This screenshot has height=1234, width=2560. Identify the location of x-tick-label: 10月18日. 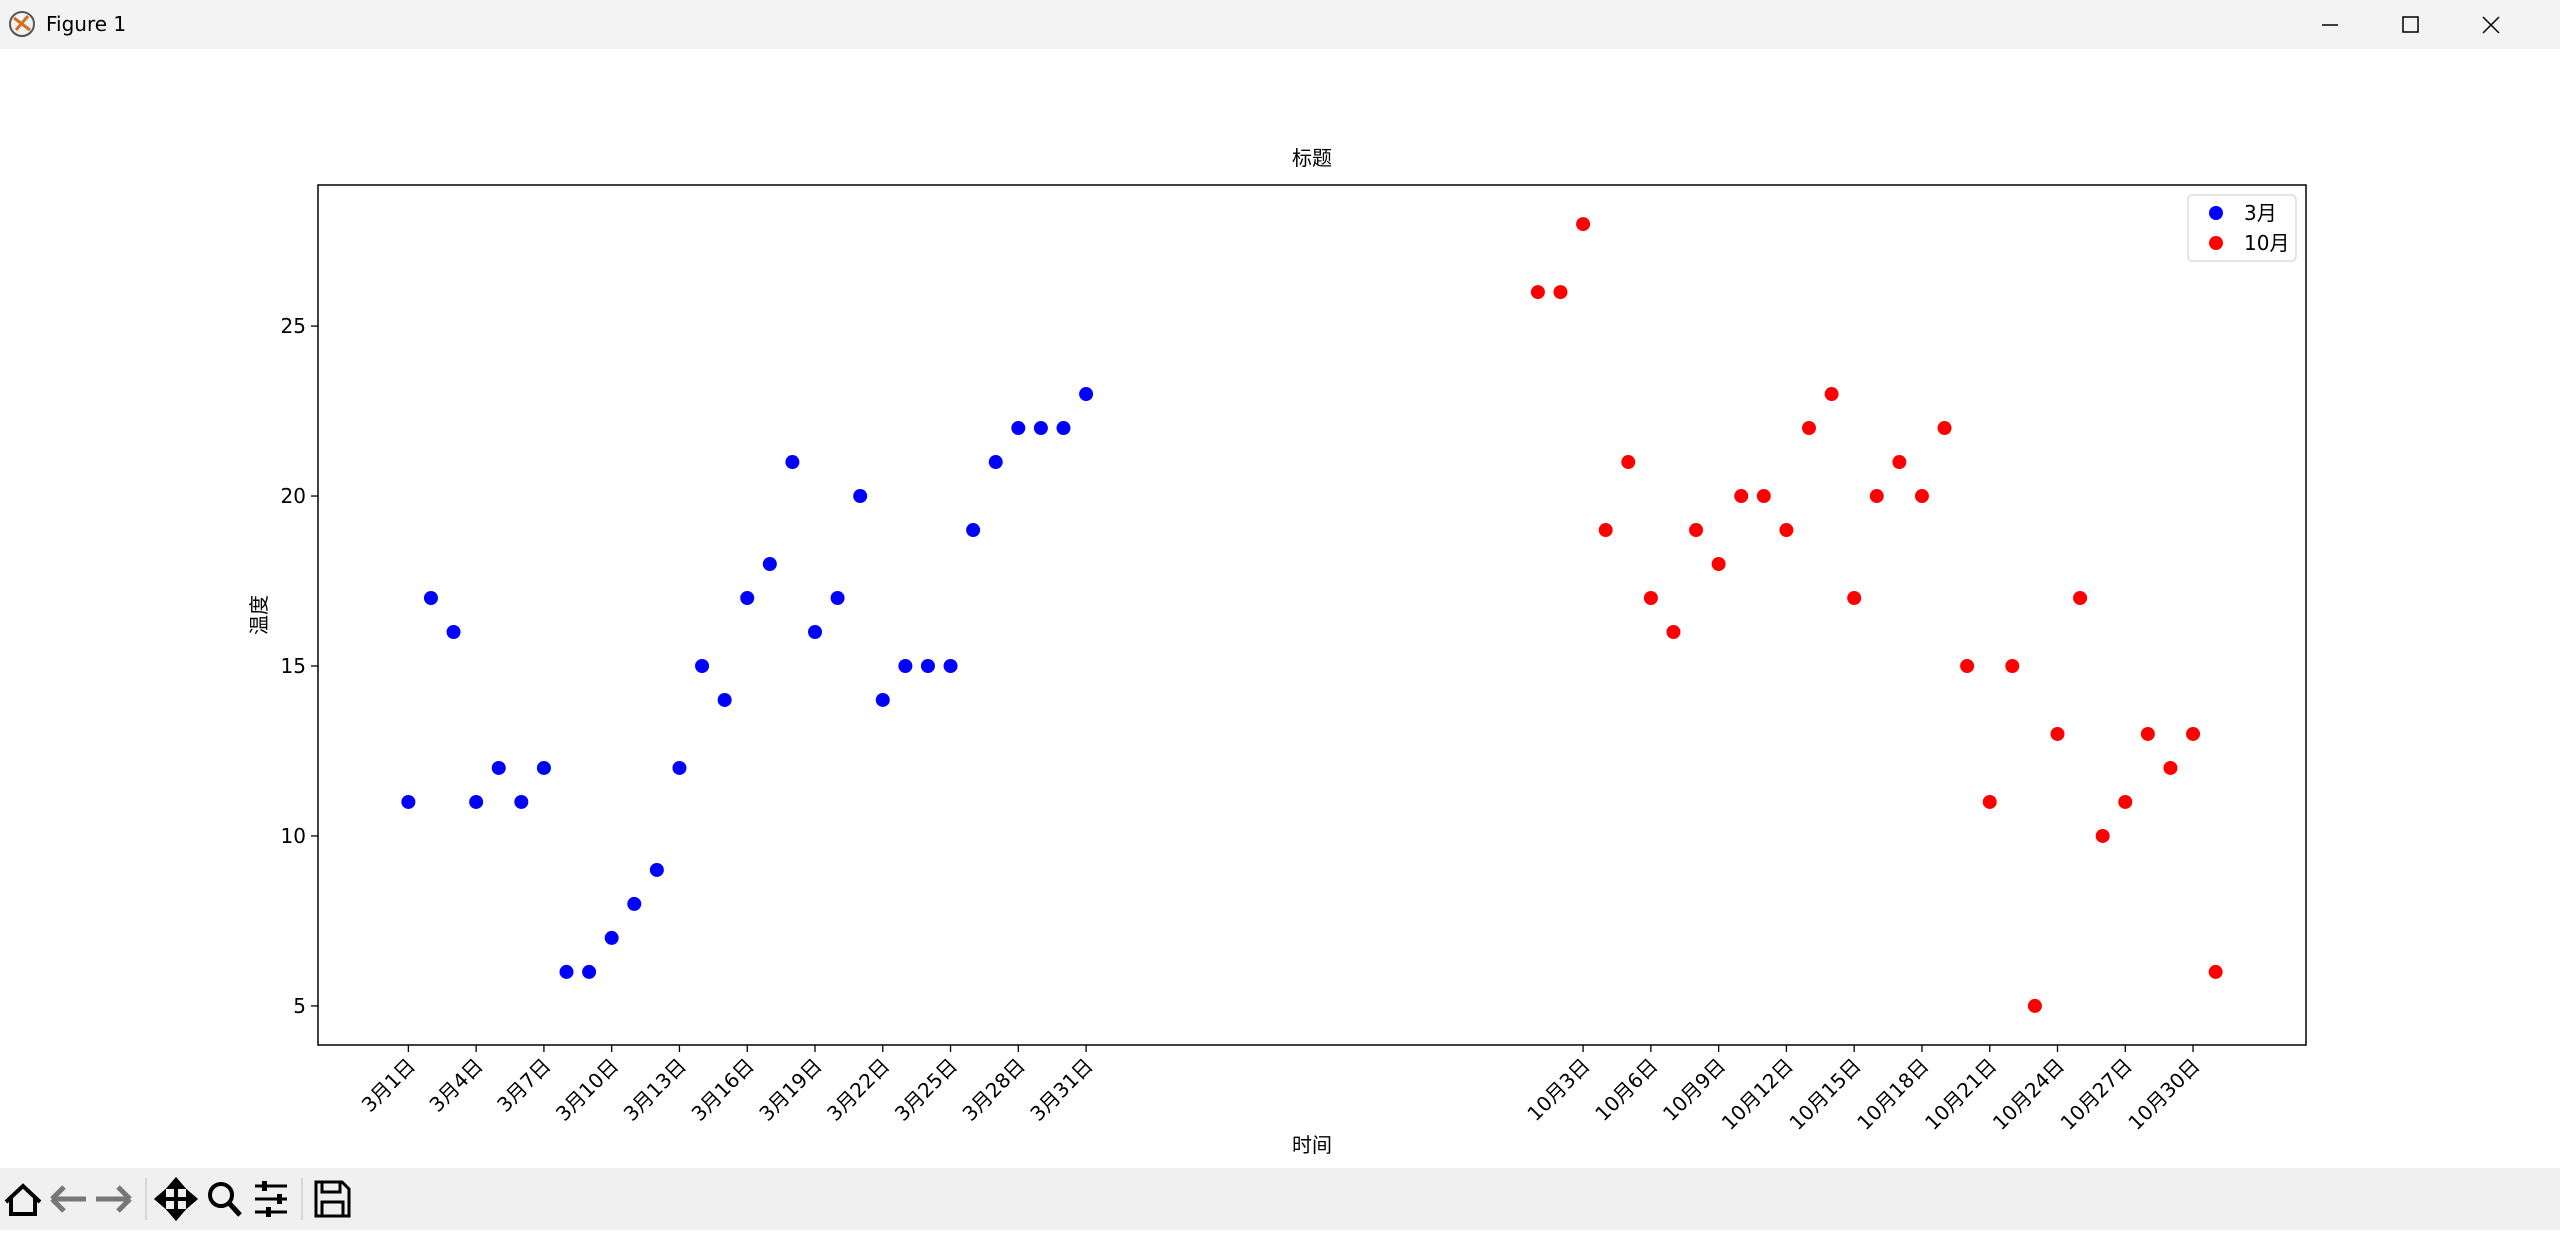
(1892, 1094).